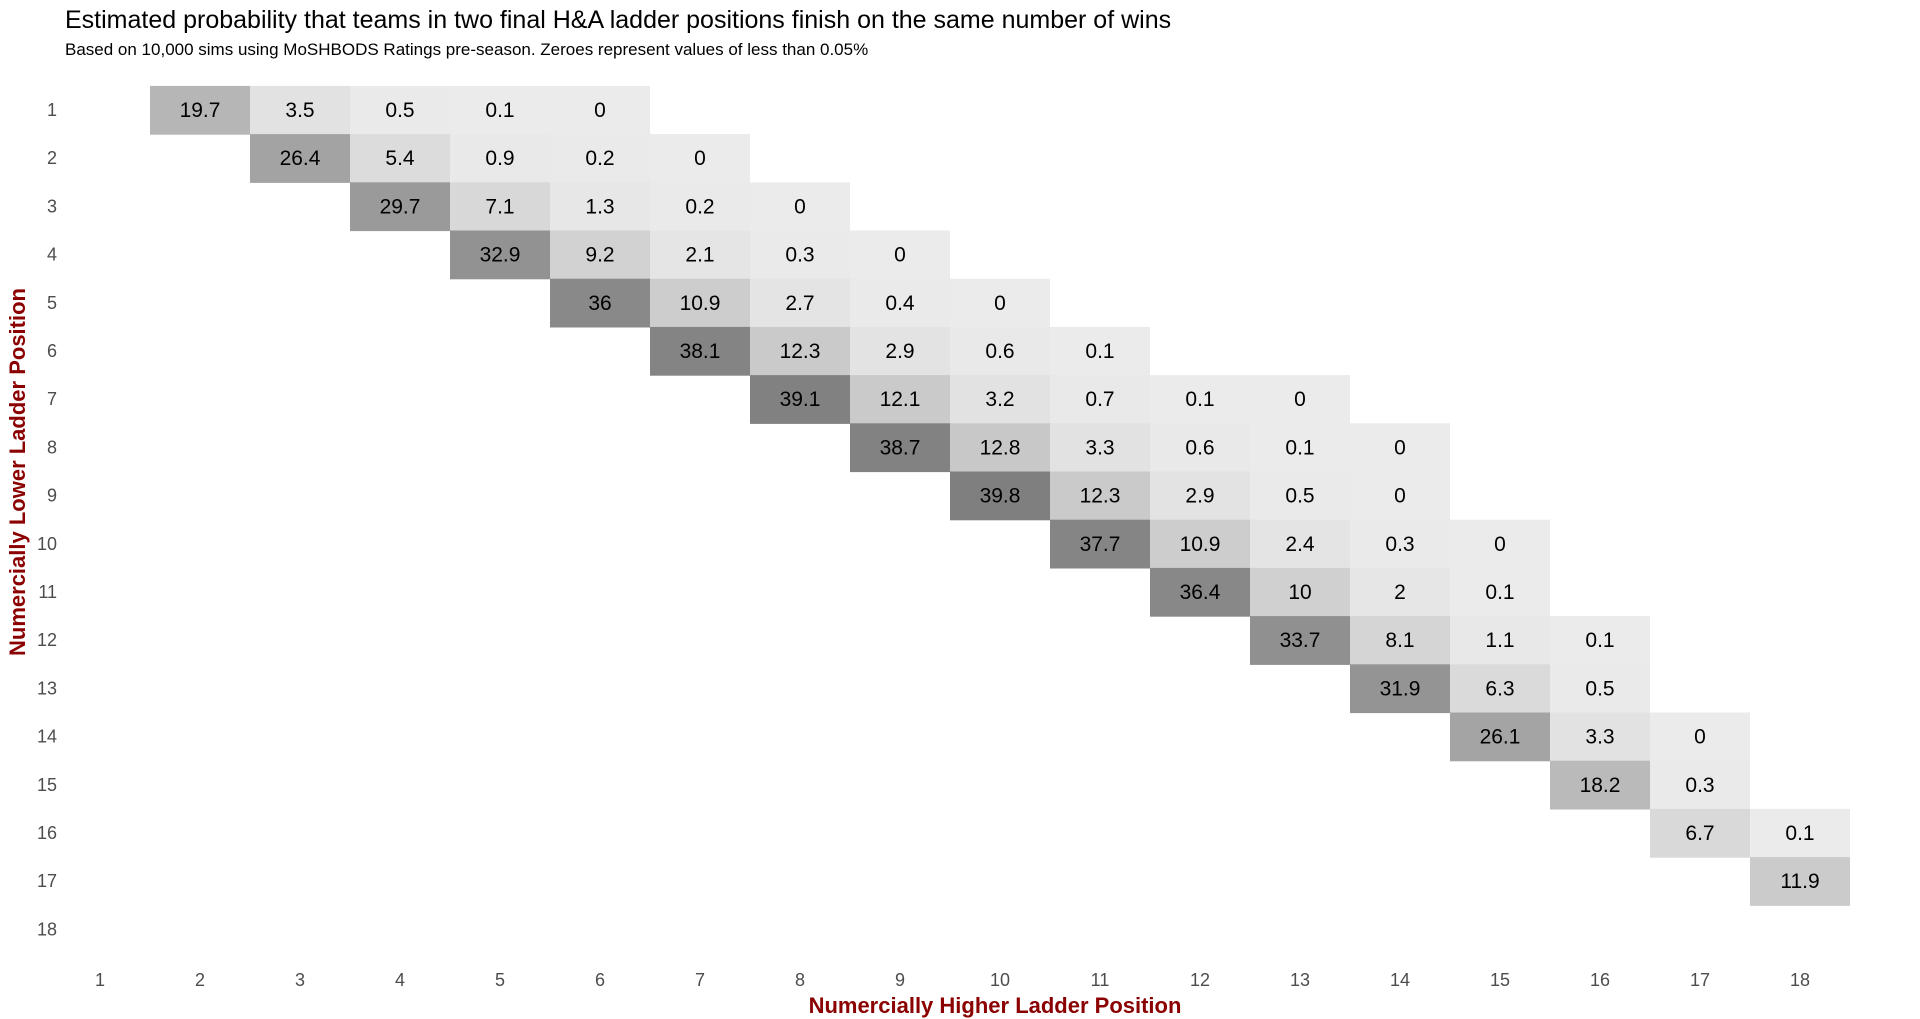 This screenshot has height=1019, width=1920. What do you see at coordinates (952, 980) in the screenshot?
I see `x-axis-ticks: 1 2 3 4 5 6 7 8 9 10 11 12 13 14 15 16 17 18` at bounding box center [952, 980].